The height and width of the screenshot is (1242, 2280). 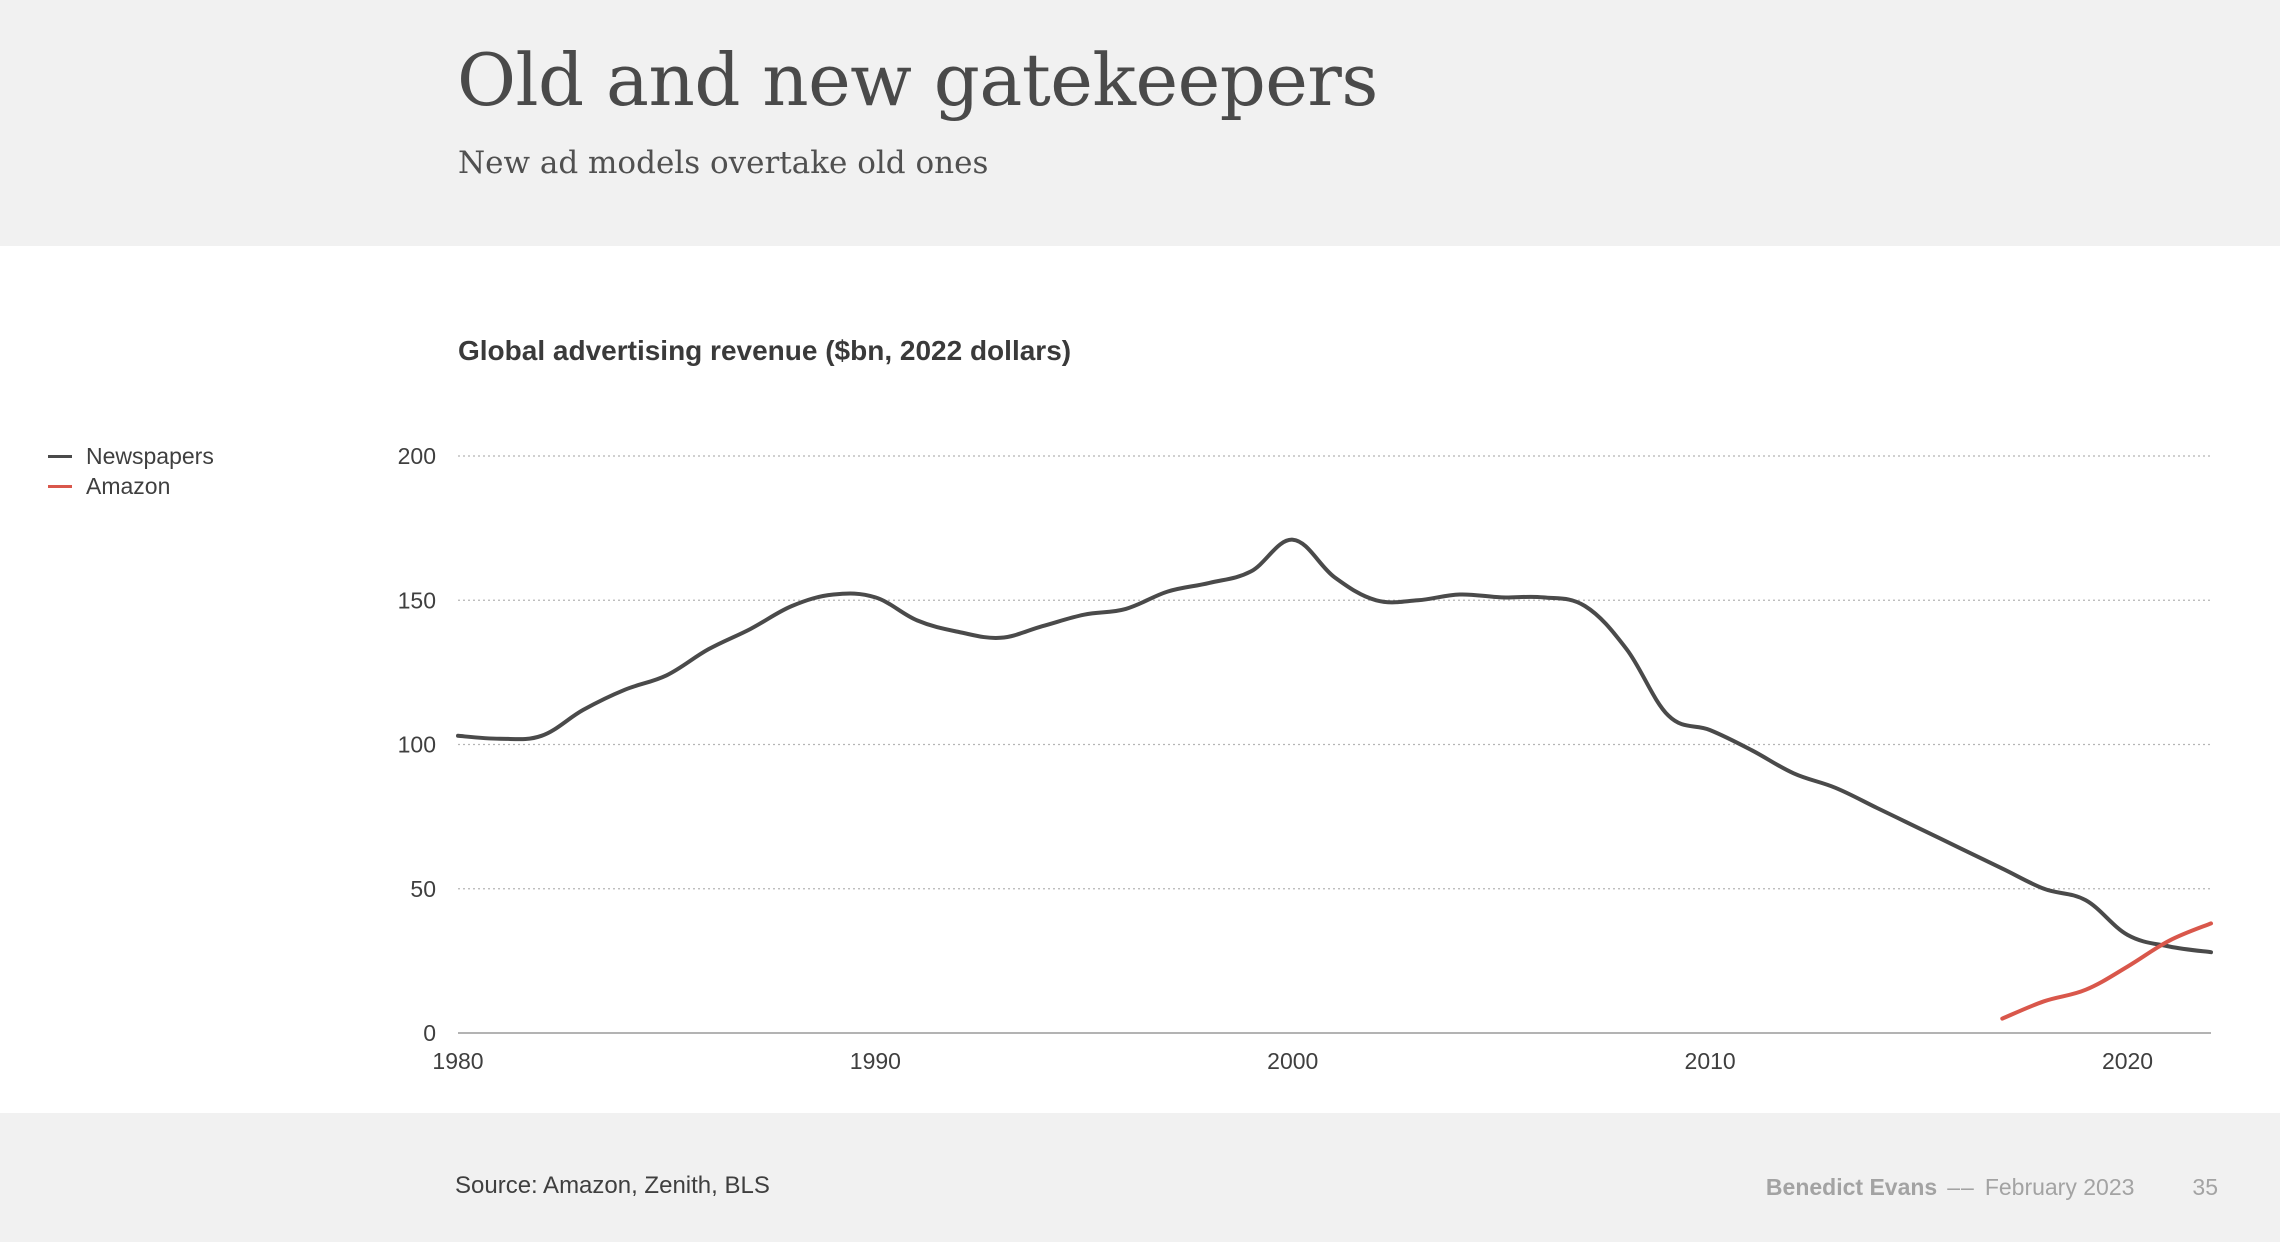 I want to click on slide-title: Old and new gatekeepers, so click(x=917, y=80).